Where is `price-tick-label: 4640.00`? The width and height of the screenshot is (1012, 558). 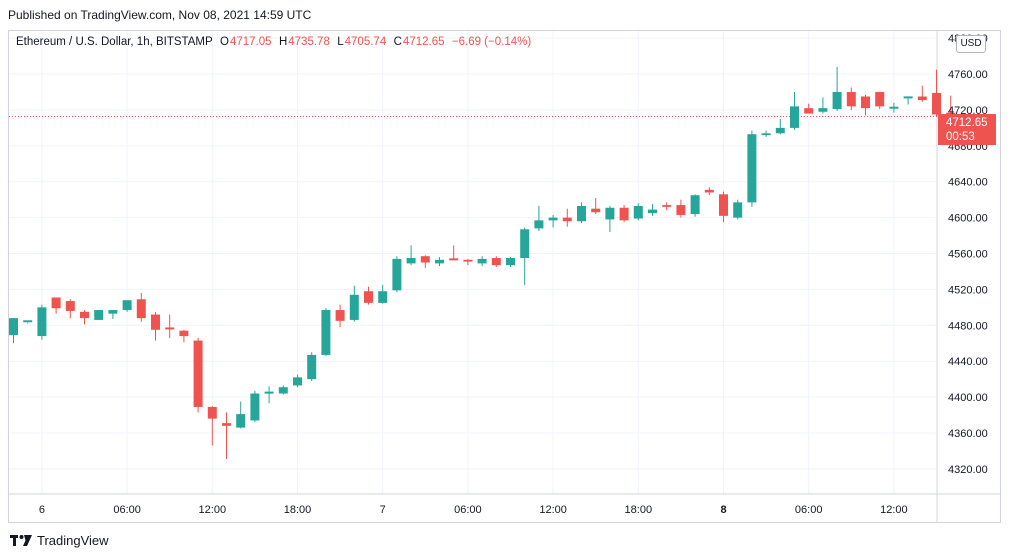 price-tick-label: 4640.00 is located at coordinates (968, 183).